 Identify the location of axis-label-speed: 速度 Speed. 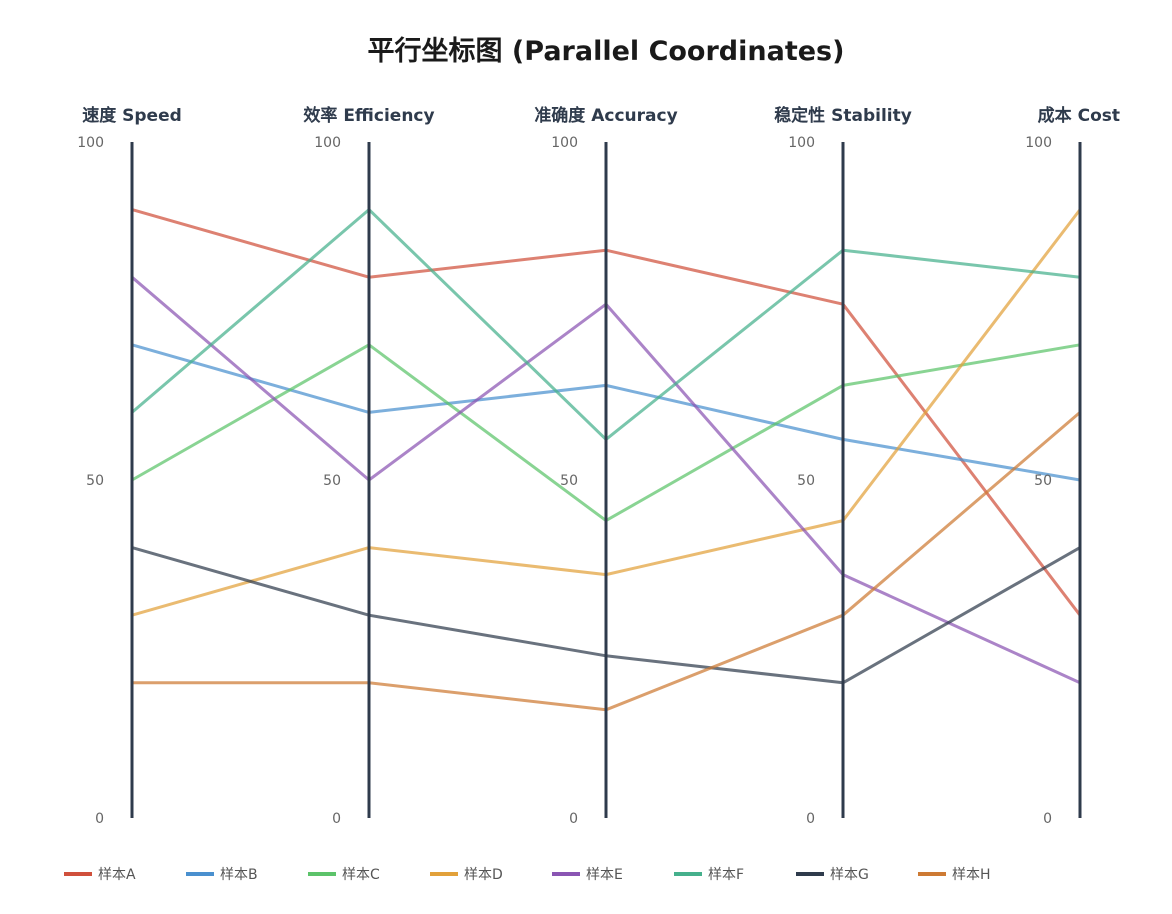
(132, 115).